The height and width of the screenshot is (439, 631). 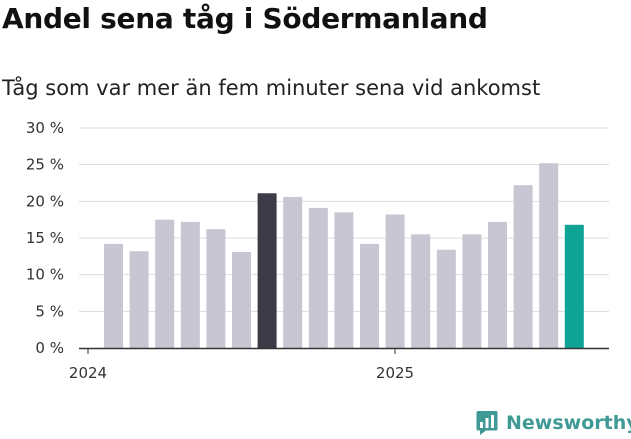 I want to click on y-tick-label: 0 %, so click(x=49, y=348).